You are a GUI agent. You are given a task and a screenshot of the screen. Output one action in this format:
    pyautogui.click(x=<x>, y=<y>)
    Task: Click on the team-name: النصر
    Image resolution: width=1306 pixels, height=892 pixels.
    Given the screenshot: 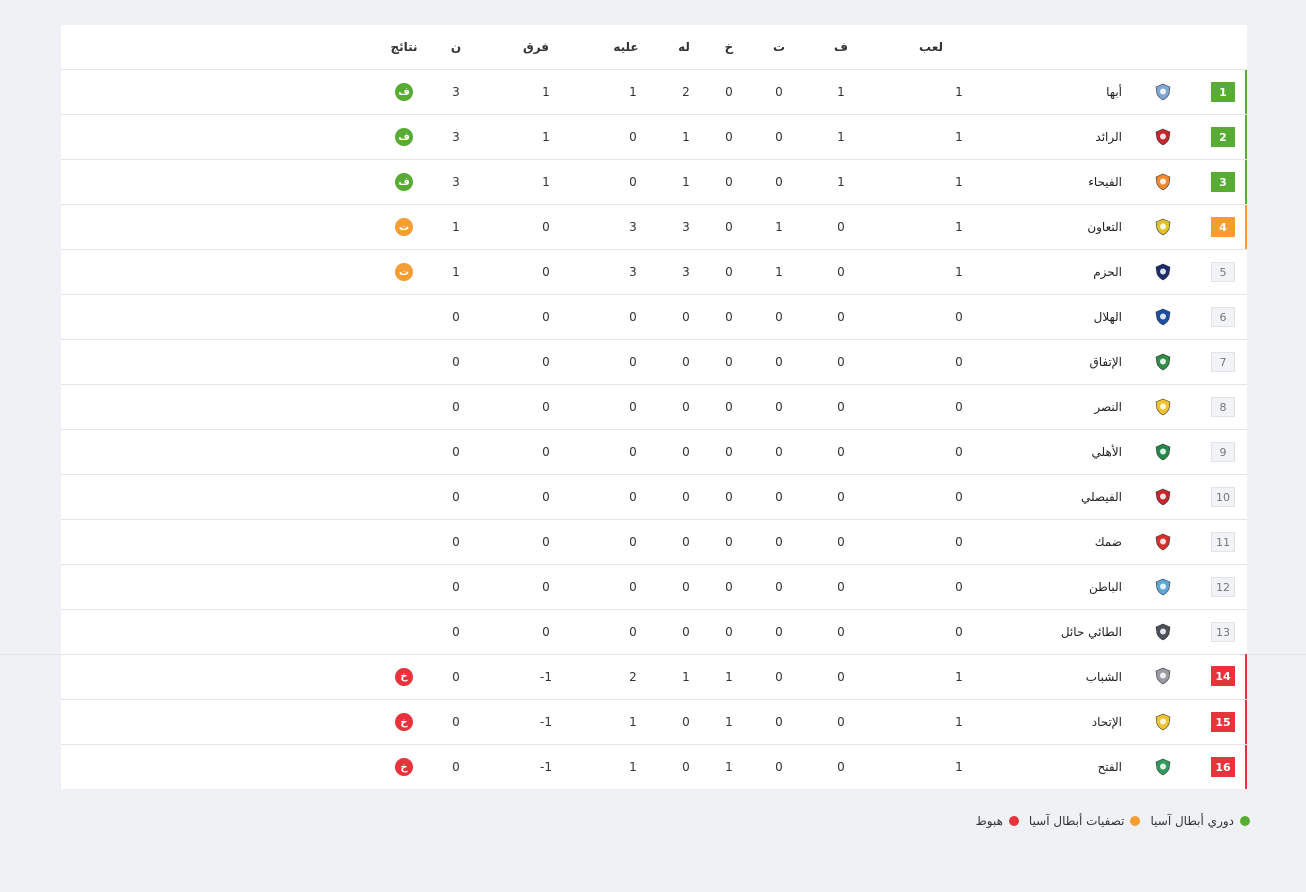 What is the action you would take?
    pyautogui.click(x=1108, y=407)
    